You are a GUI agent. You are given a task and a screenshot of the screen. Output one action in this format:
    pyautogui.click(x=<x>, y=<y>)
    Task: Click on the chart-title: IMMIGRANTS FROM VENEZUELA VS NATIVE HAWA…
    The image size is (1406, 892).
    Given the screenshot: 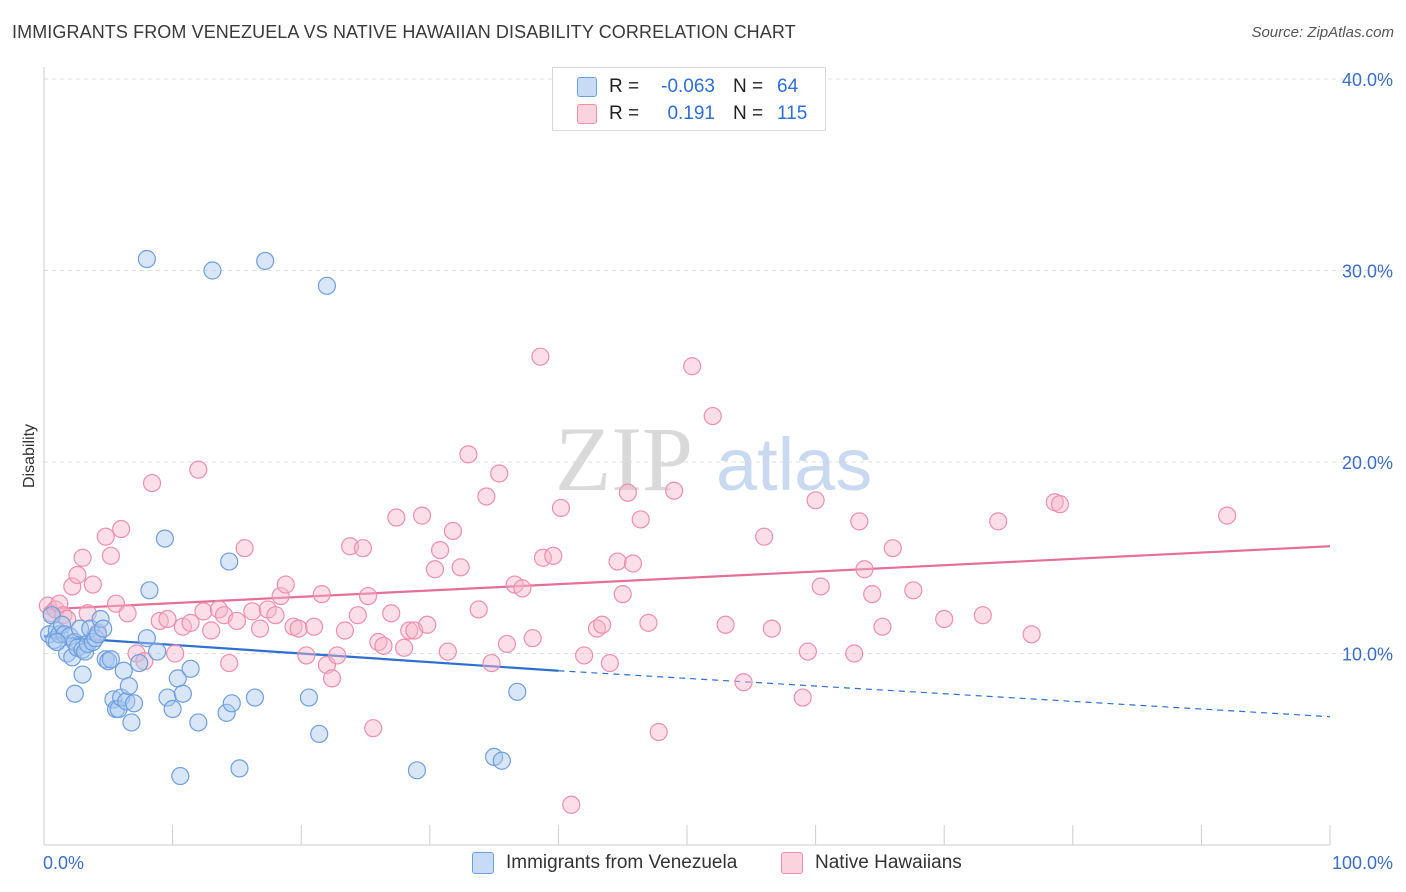 What is the action you would take?
    pyautogui.click(x=404, y=32)
    